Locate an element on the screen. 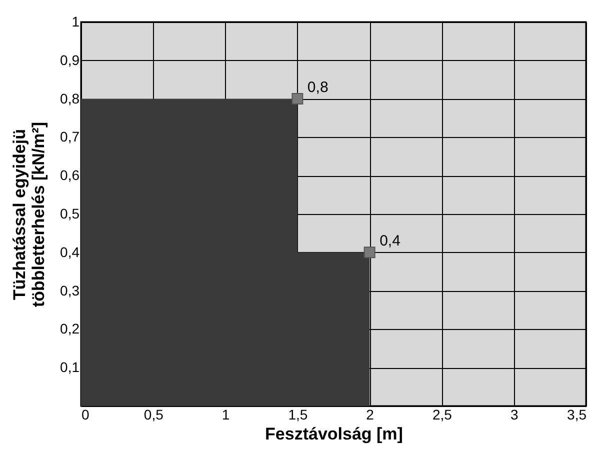 This screenshot has width=616, height=450. x-tick-label: 3,5 is located at coordinates (577, 414).